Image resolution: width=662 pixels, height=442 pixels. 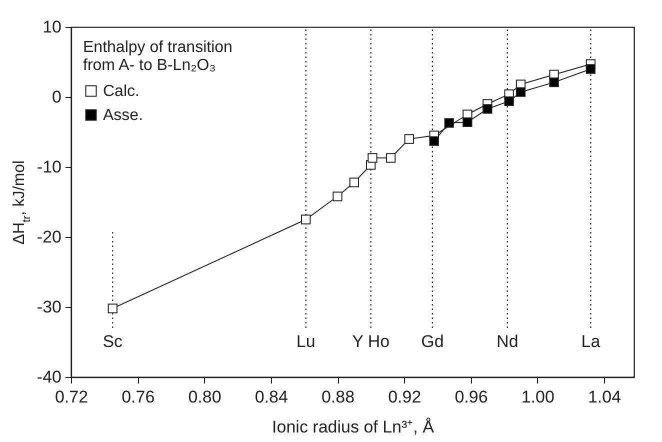 I want to click on ref-line-label: La, so click(x=591, y=341).